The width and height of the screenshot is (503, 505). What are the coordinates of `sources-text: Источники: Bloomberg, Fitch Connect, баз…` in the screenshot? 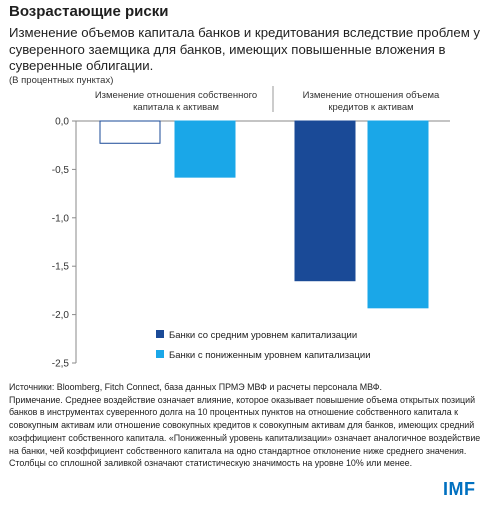 It's located at (249, 387).